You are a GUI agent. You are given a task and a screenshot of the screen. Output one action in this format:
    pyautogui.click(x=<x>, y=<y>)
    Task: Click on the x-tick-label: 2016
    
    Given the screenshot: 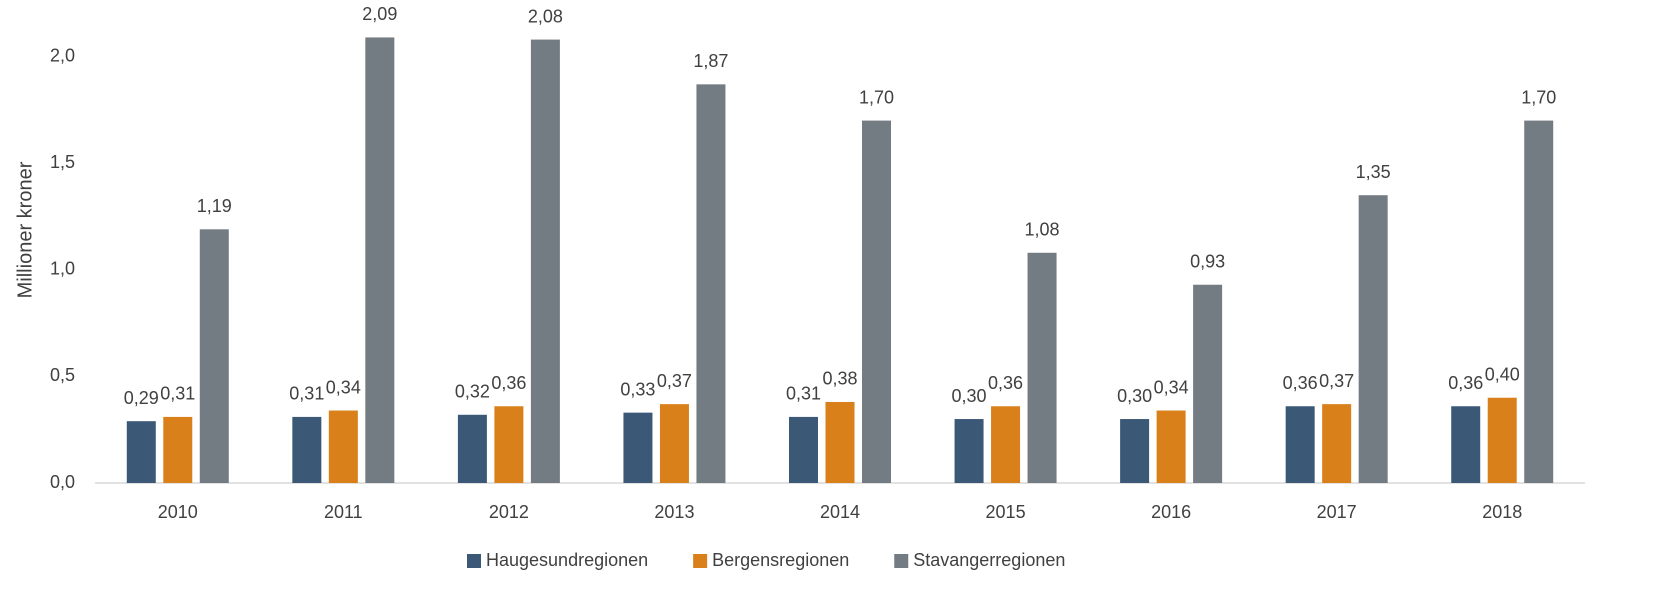 What is the action you would take?
    pyautogui.click(x=1171, y=512)
    